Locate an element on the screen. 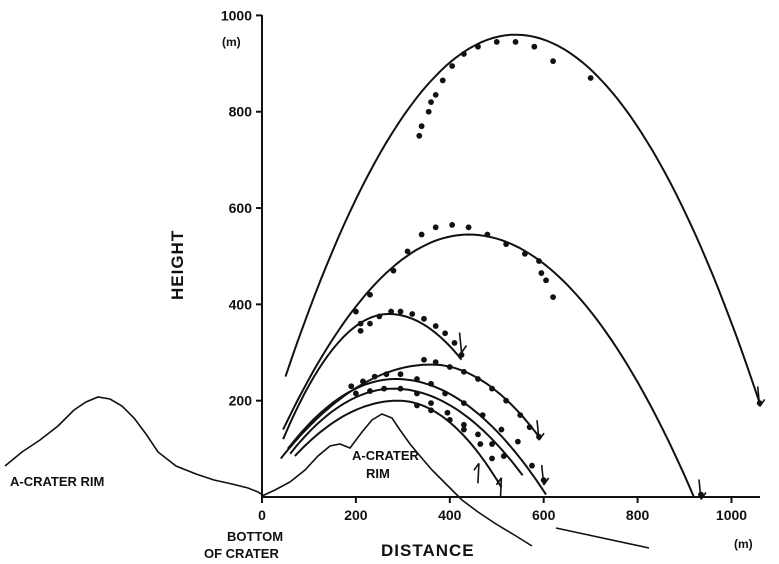  left-rim-label: A-CRATER RIM is located at coordinates (57, 481).